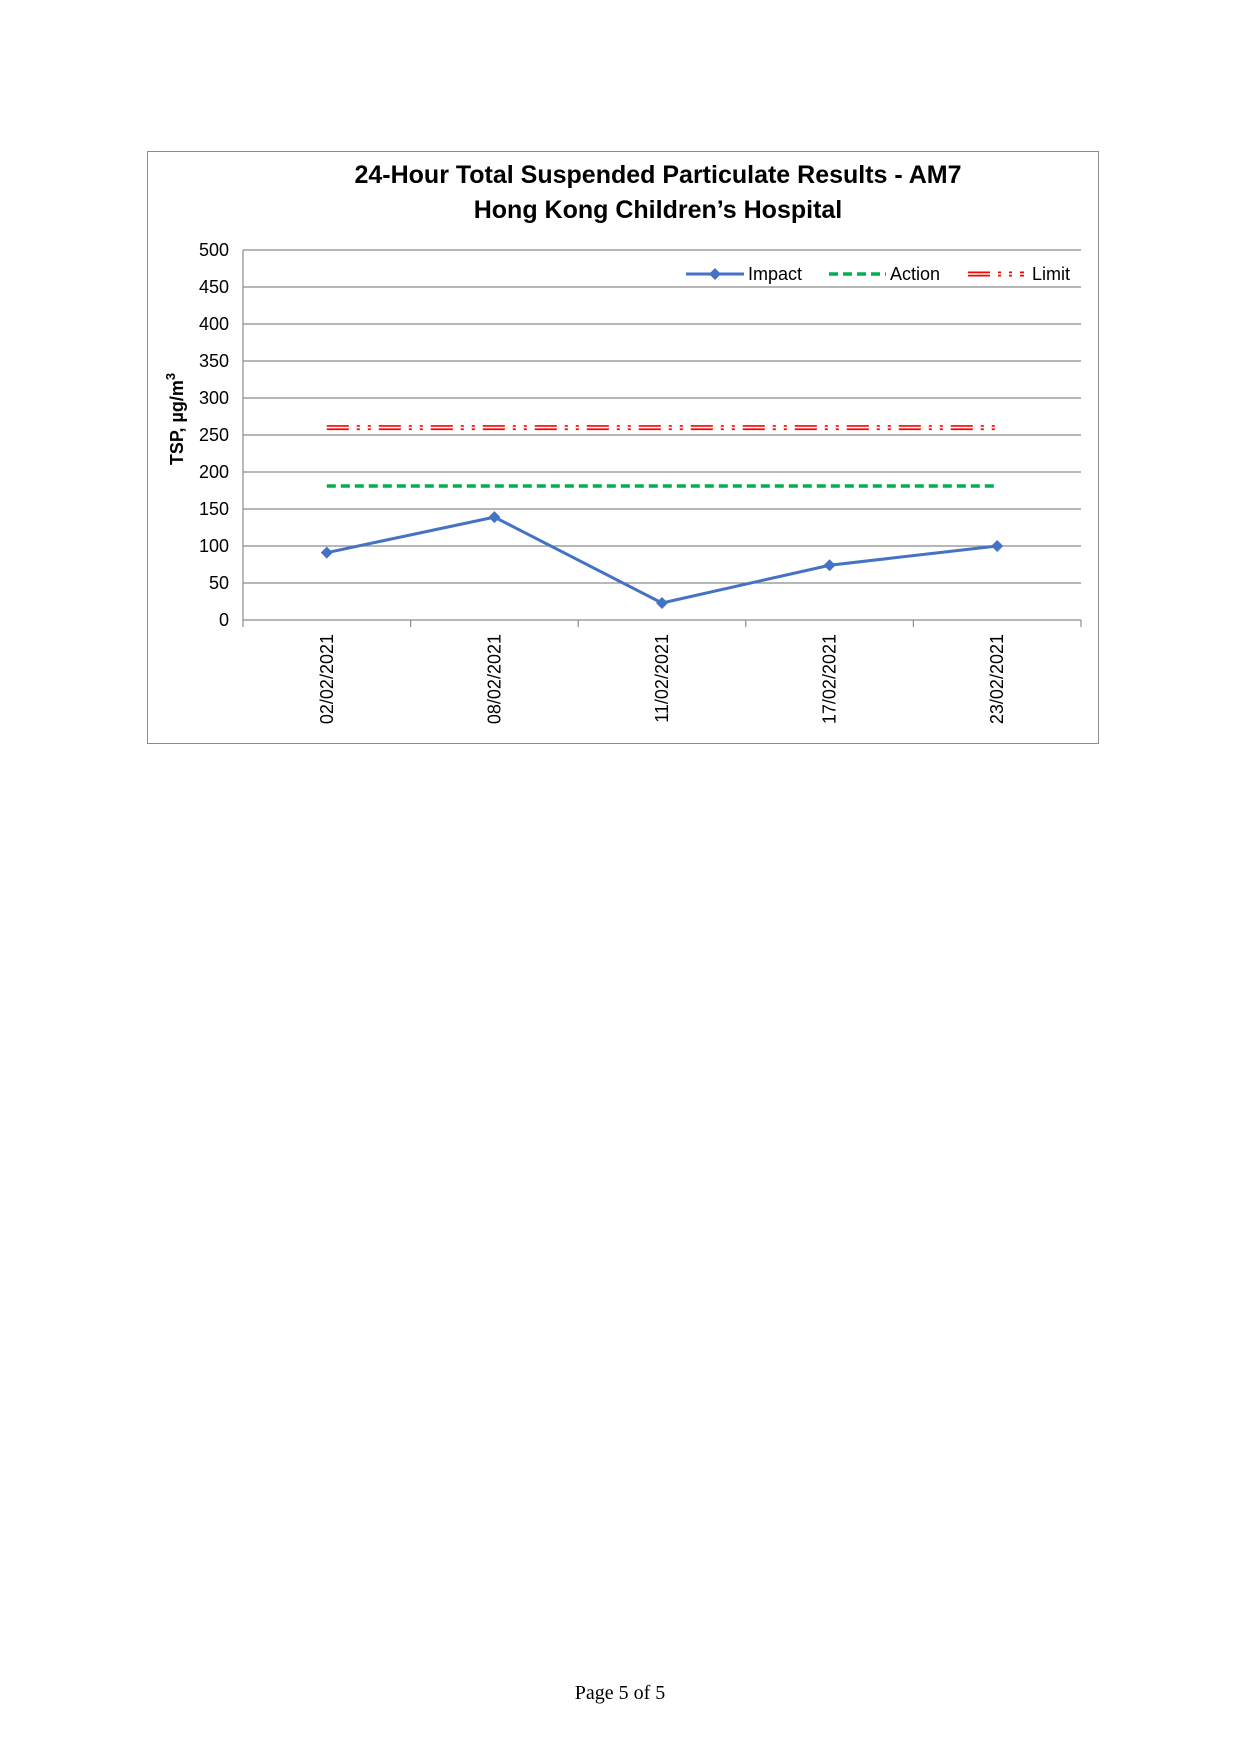 The height and width of the screenshot is (1754, 1240). What do you see at coordinates (214, 546) in the screenshot?
I see `y-tick-label: 100` at bounding box center [214, 546].